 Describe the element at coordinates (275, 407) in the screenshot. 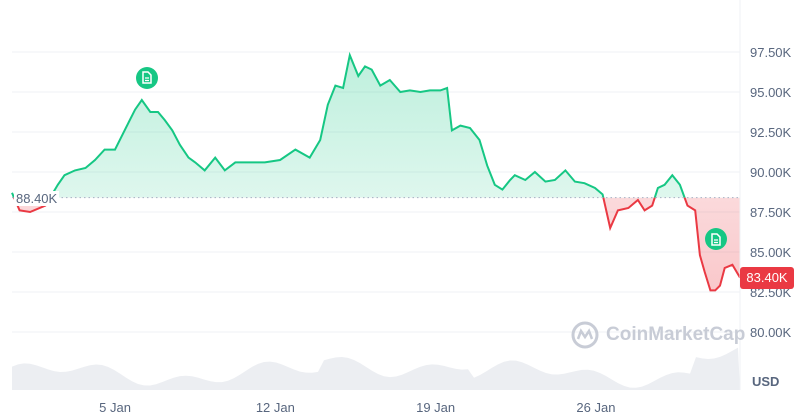

I see `x-tick-label: 12 Jan` at that location.